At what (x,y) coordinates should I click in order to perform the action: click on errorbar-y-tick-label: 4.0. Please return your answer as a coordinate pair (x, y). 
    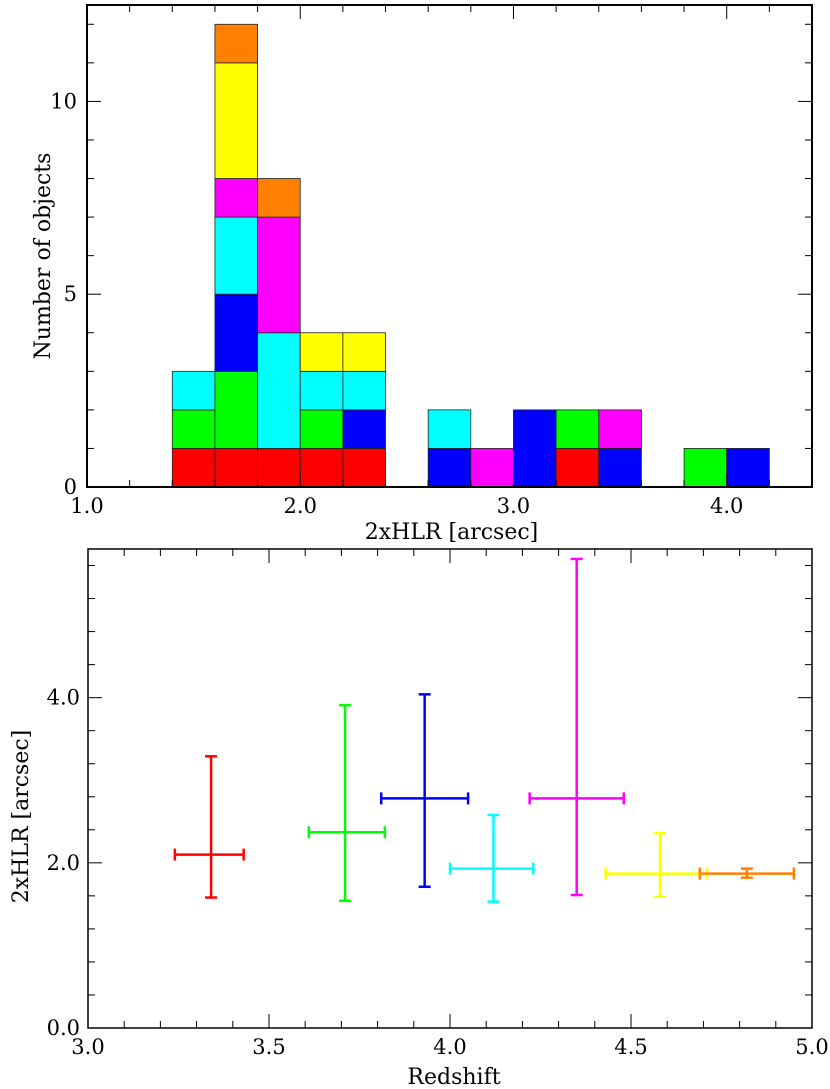
    Looking at the image, I should click on (63, 698).